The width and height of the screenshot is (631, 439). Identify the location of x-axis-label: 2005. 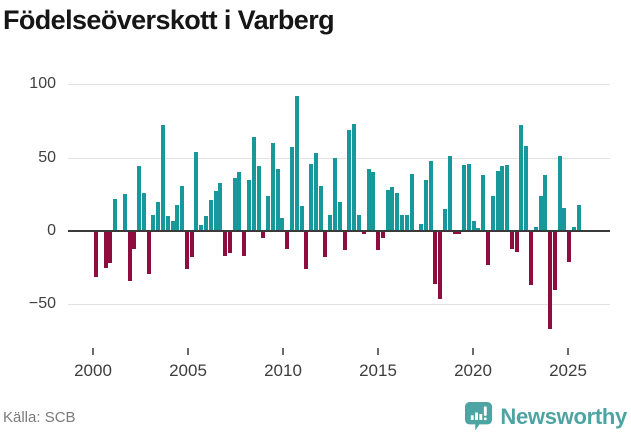
(188, 370).